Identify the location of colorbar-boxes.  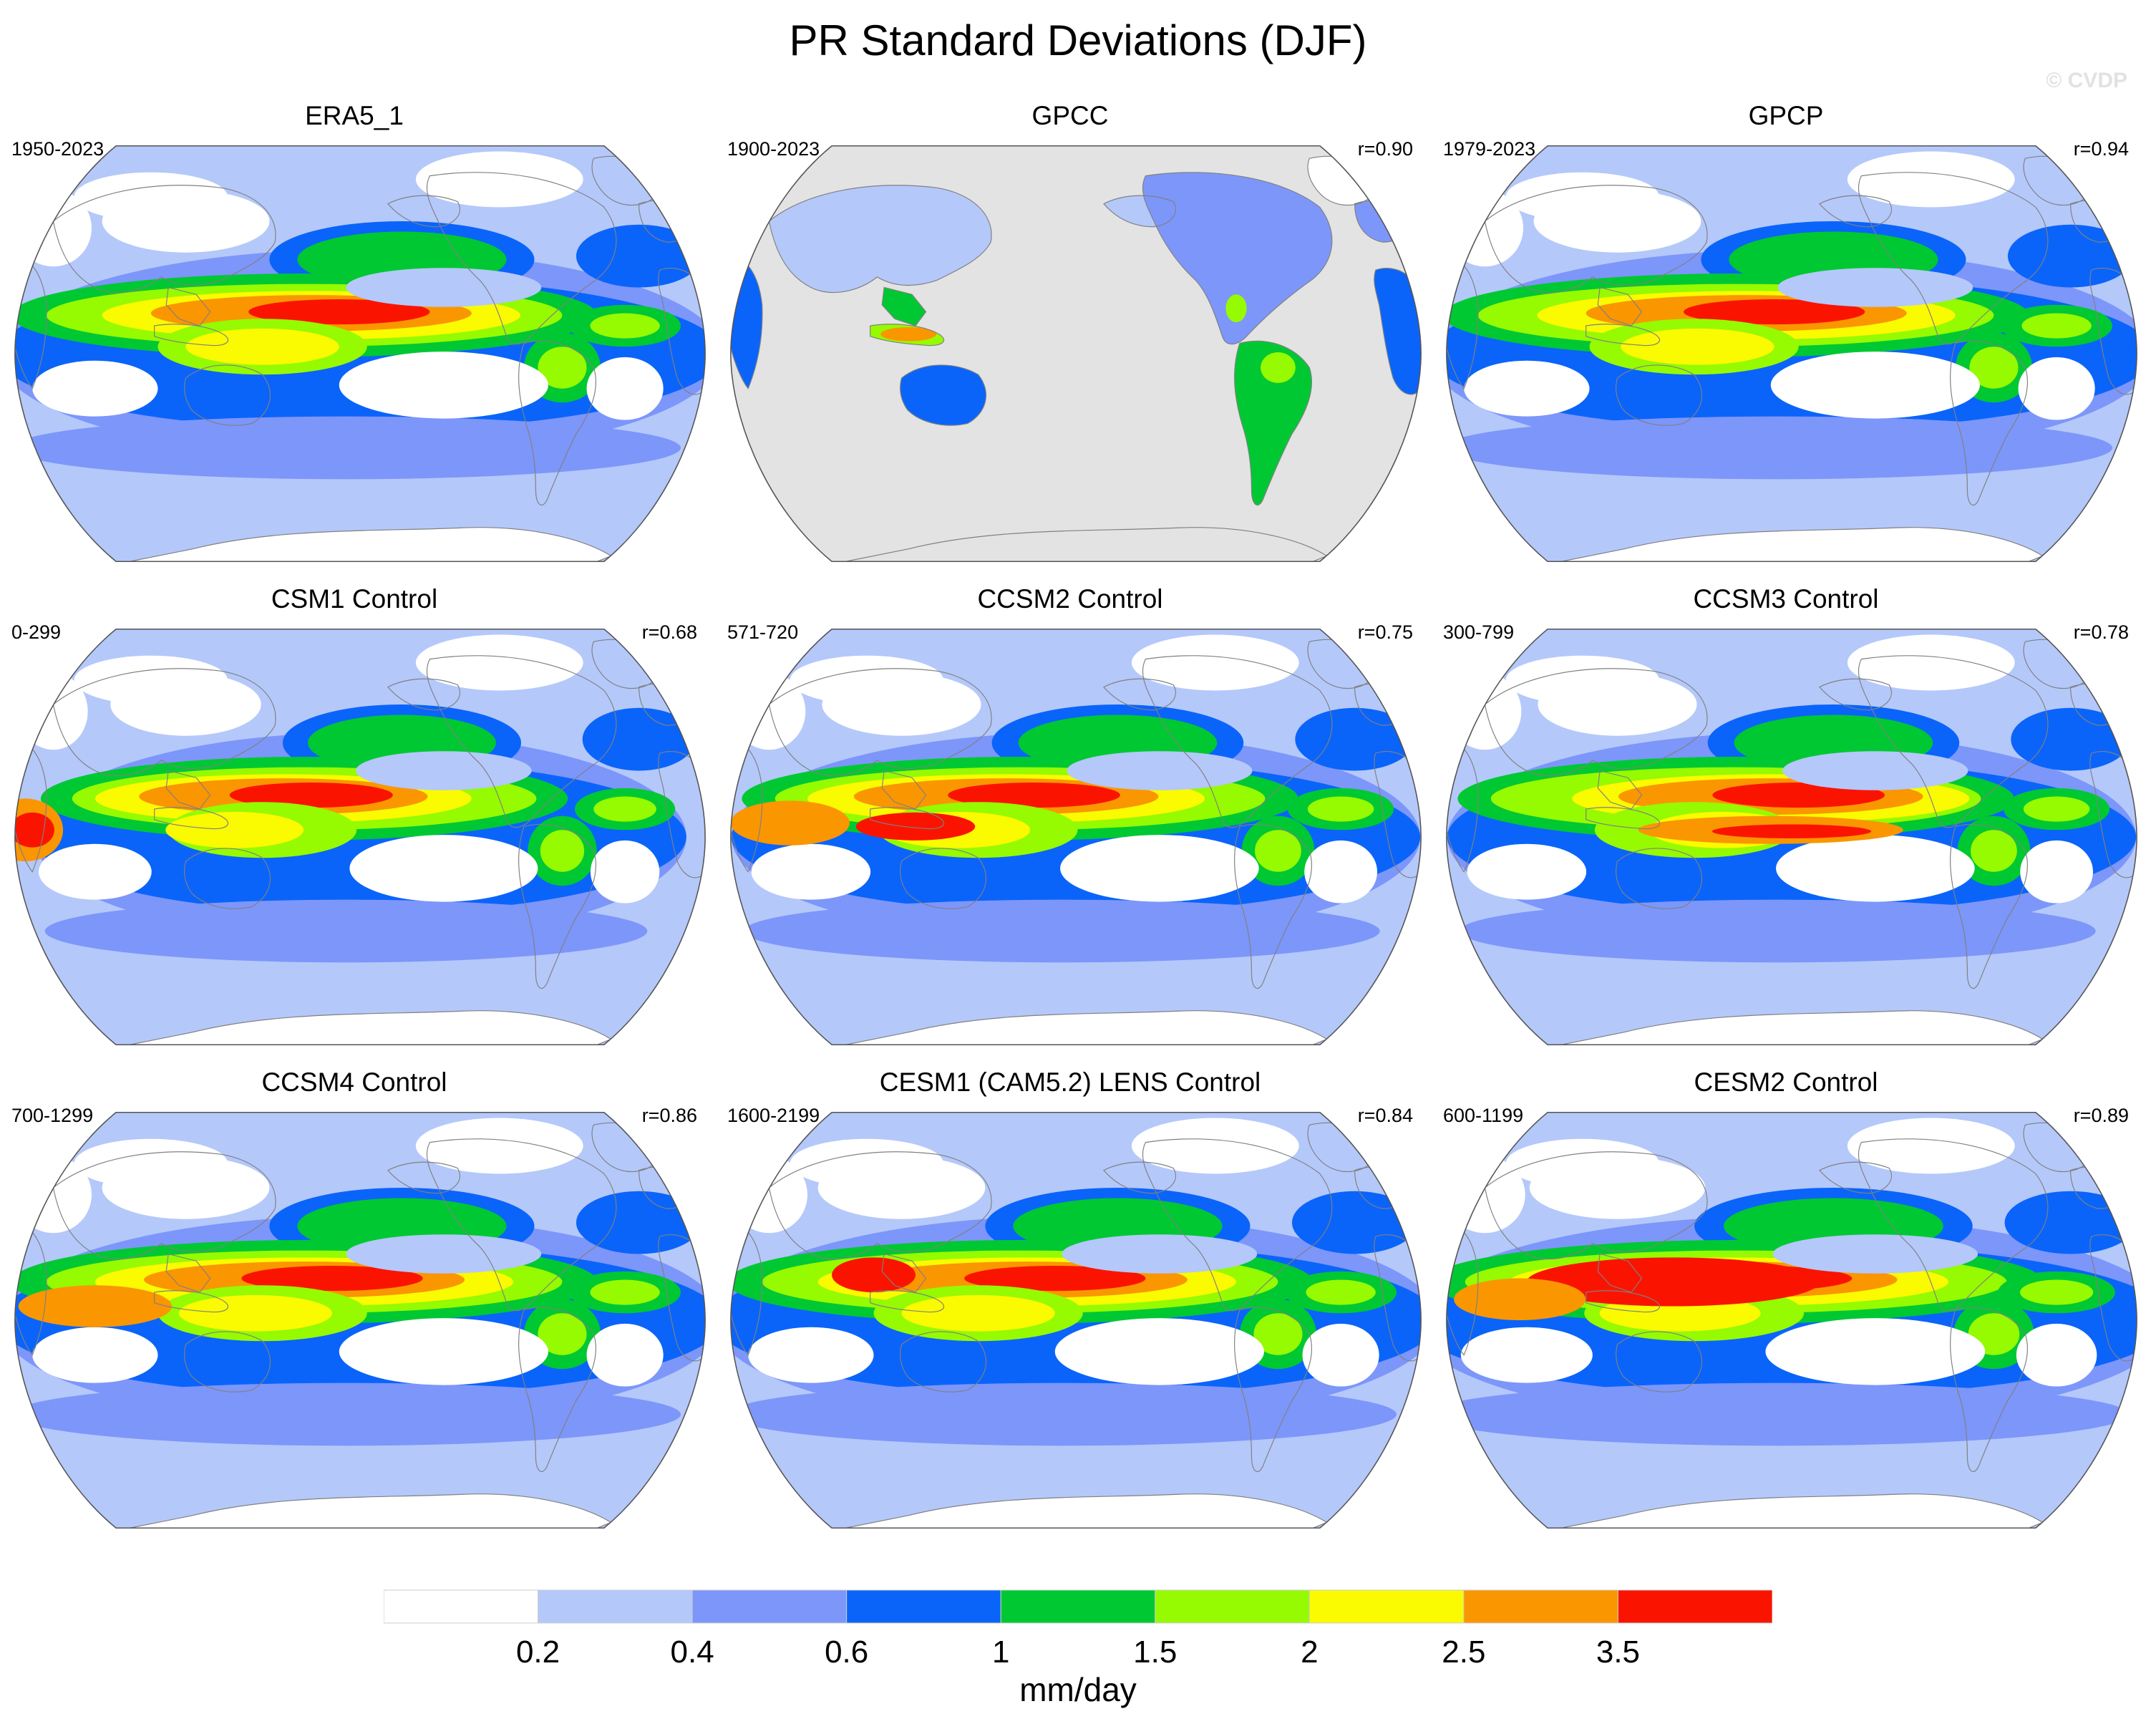
(1078, 1607).